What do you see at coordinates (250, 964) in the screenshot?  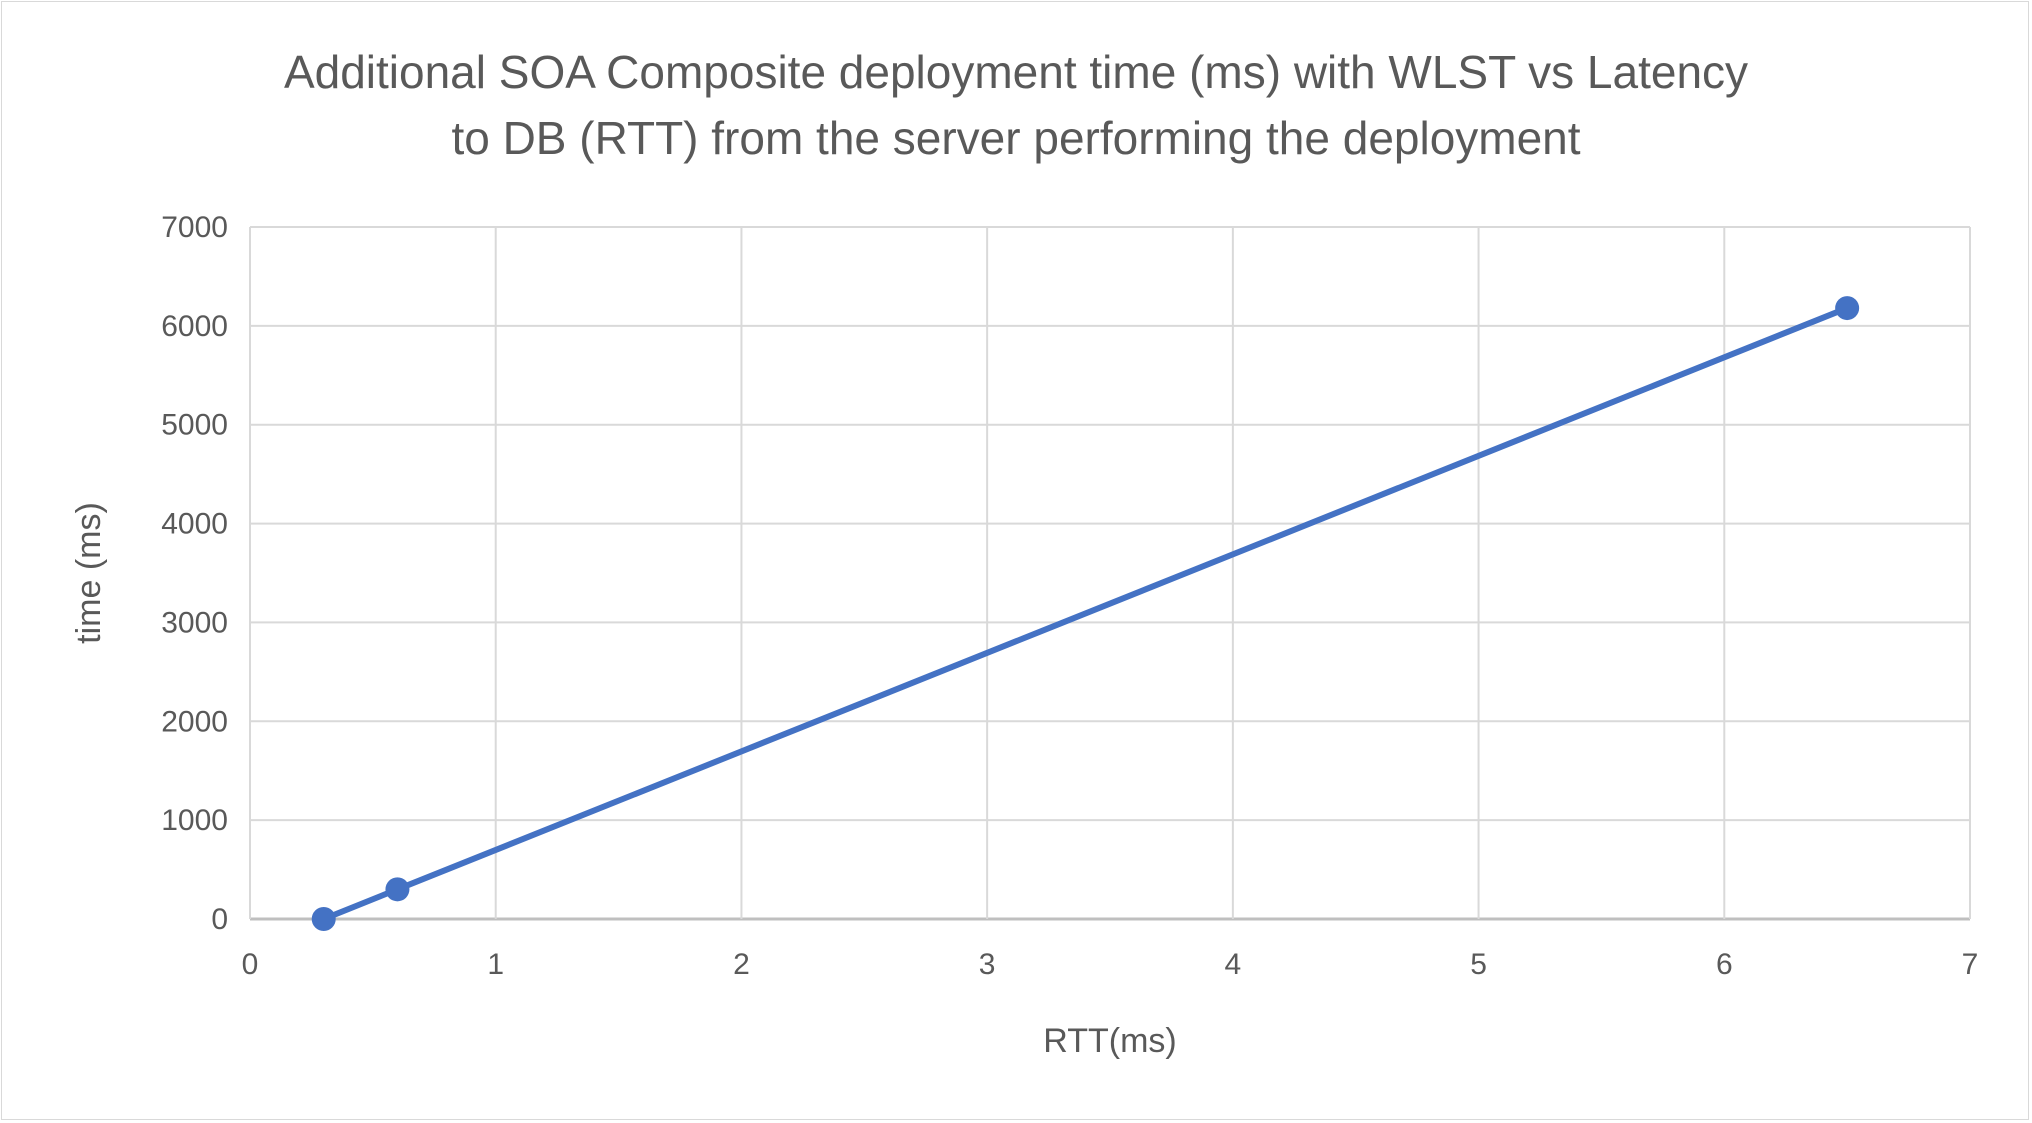 I see `x-tick-label: 0` at bounding box center [250, 964].